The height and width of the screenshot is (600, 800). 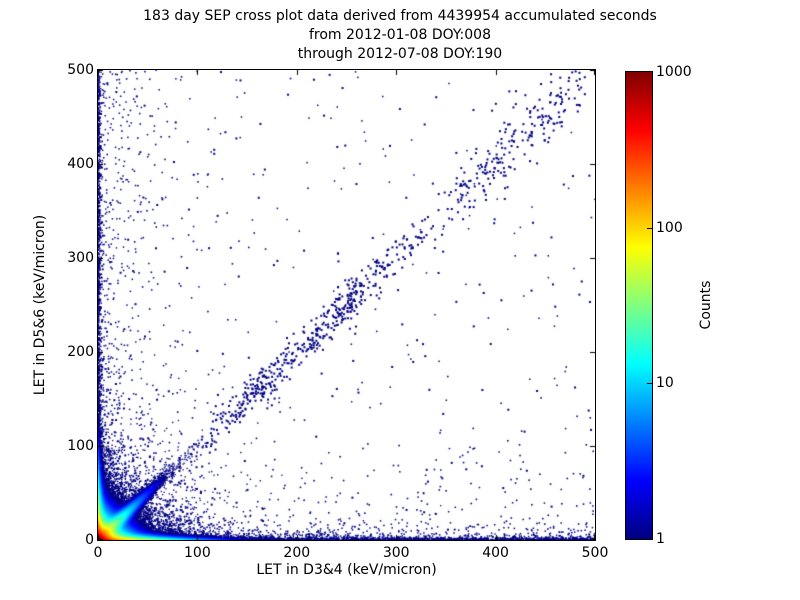 I want to click on chart-title-line-2: from 2012-01-08 DOY:008, so click(x=399, y=35).